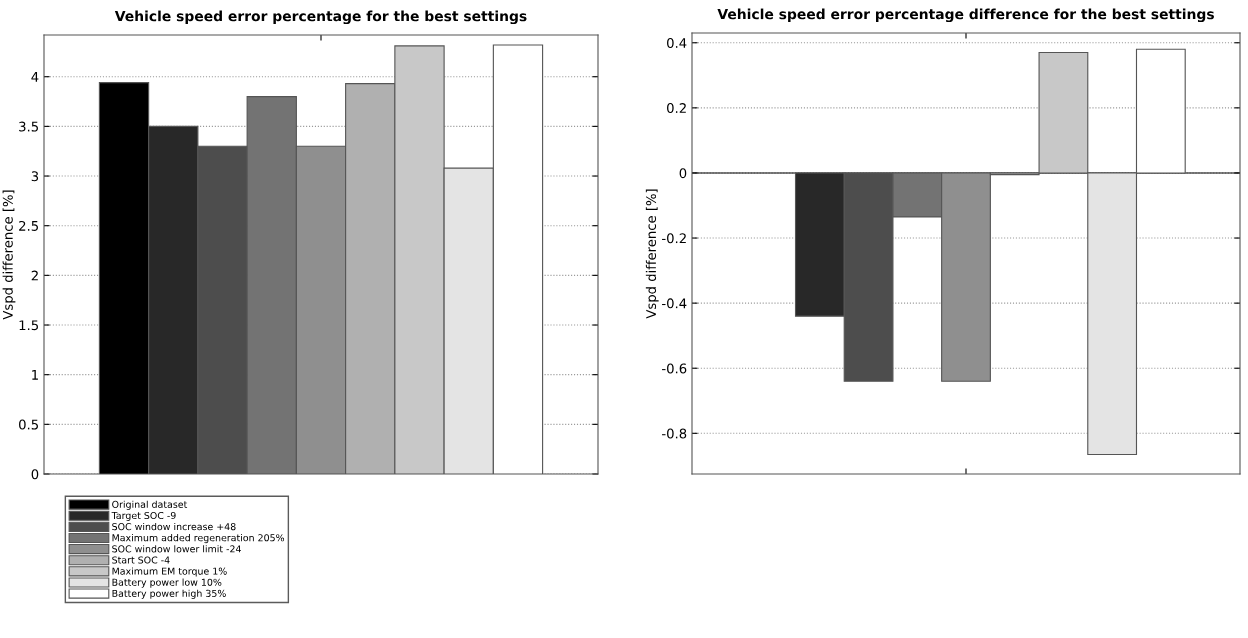 The image size is (1248, 638). Describe the element at coordinates (176, 549) in the screenshot. I see `legend-label: SOC window lower limit -24` at that location.